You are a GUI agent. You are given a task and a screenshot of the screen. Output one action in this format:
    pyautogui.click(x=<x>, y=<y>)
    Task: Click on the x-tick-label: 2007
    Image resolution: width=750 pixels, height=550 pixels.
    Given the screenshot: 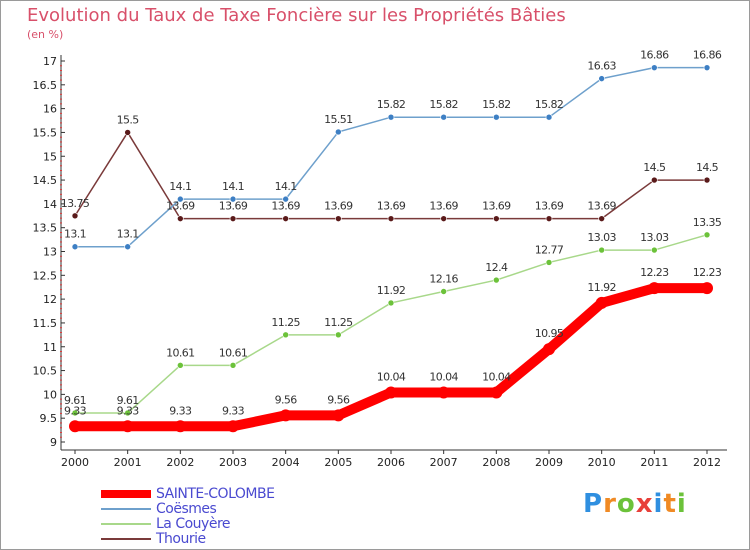 What is the action you would take?
    pyautogui.click(x=444, y=462)
    